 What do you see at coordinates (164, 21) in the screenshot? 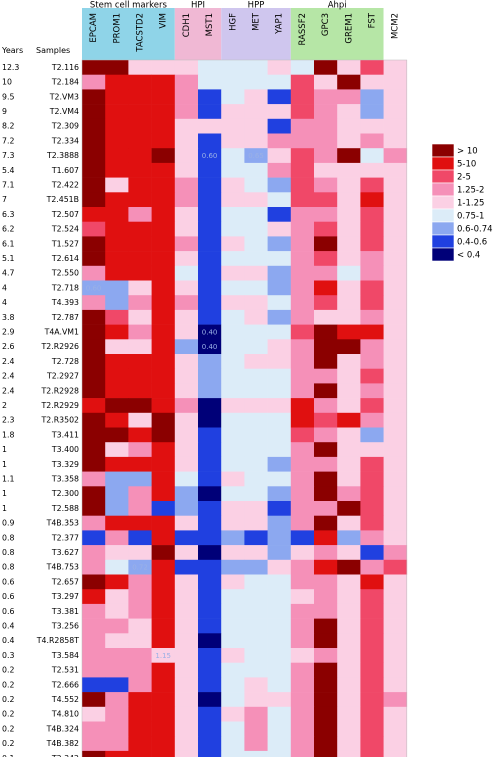
I see `column-label: VIM` at bounding box center [164, 21].